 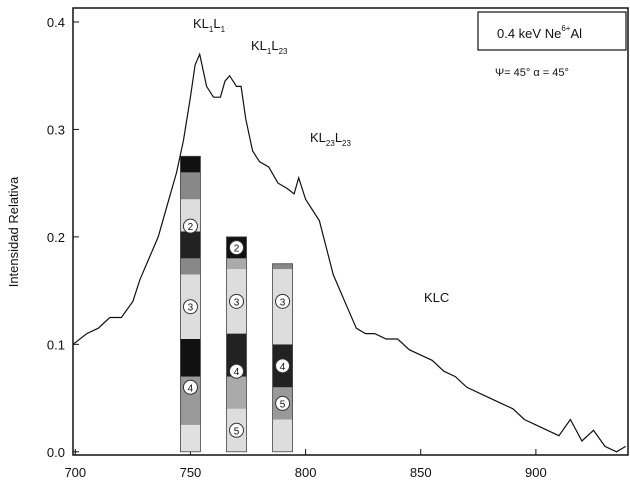 What do you see at coordinates (56, 452) in the screenshot?
I see `y-tick-label: 0.0` at bounding box center [56, 452].